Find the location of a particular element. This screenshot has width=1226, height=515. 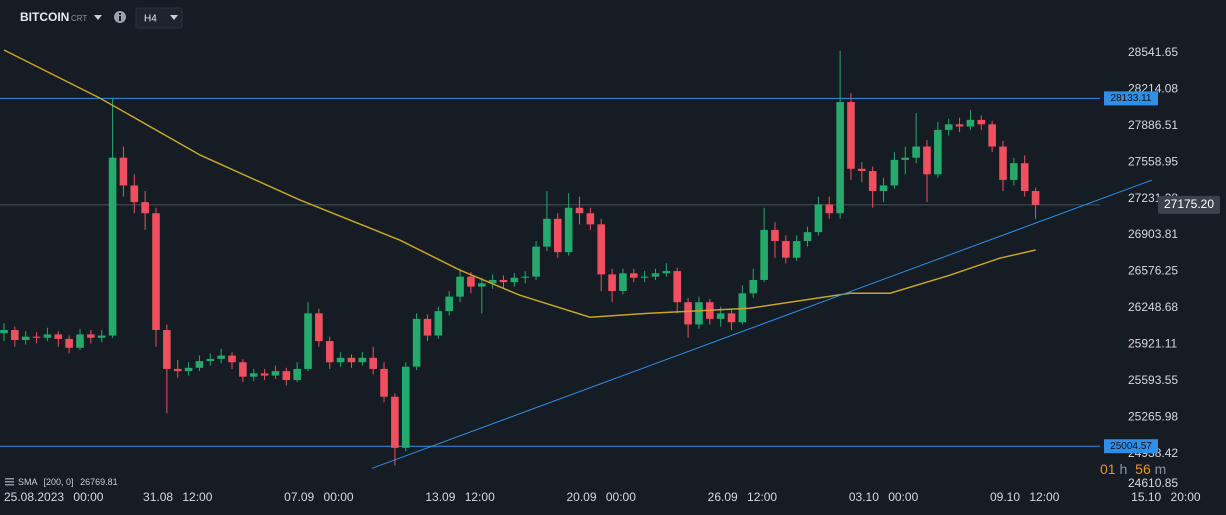

x-tick-label: 07.09 00:00 is located at coordinates (319, 497).